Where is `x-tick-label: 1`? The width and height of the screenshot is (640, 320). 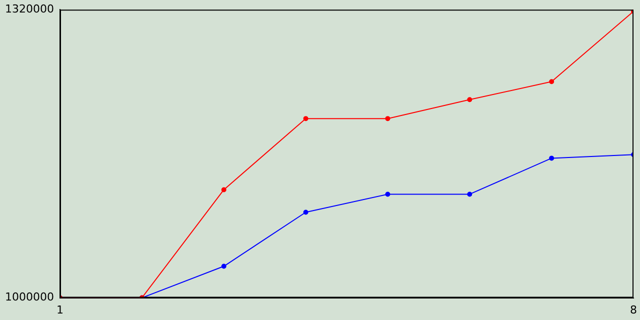 x-tick-label: 1 is located at coordinates (60, 309).